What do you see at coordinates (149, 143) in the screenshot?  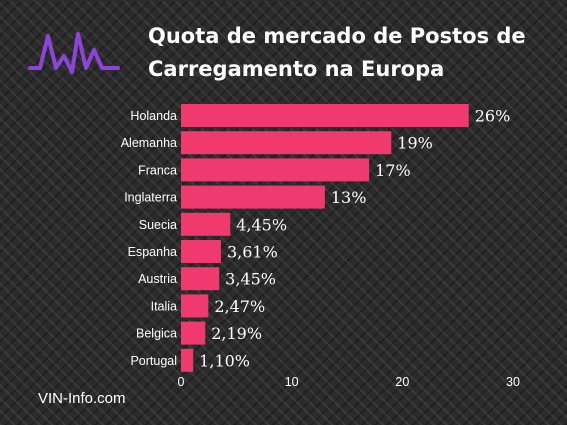 I see `category-label-alemanha: Alemanha` at bounding box center [149, 143].